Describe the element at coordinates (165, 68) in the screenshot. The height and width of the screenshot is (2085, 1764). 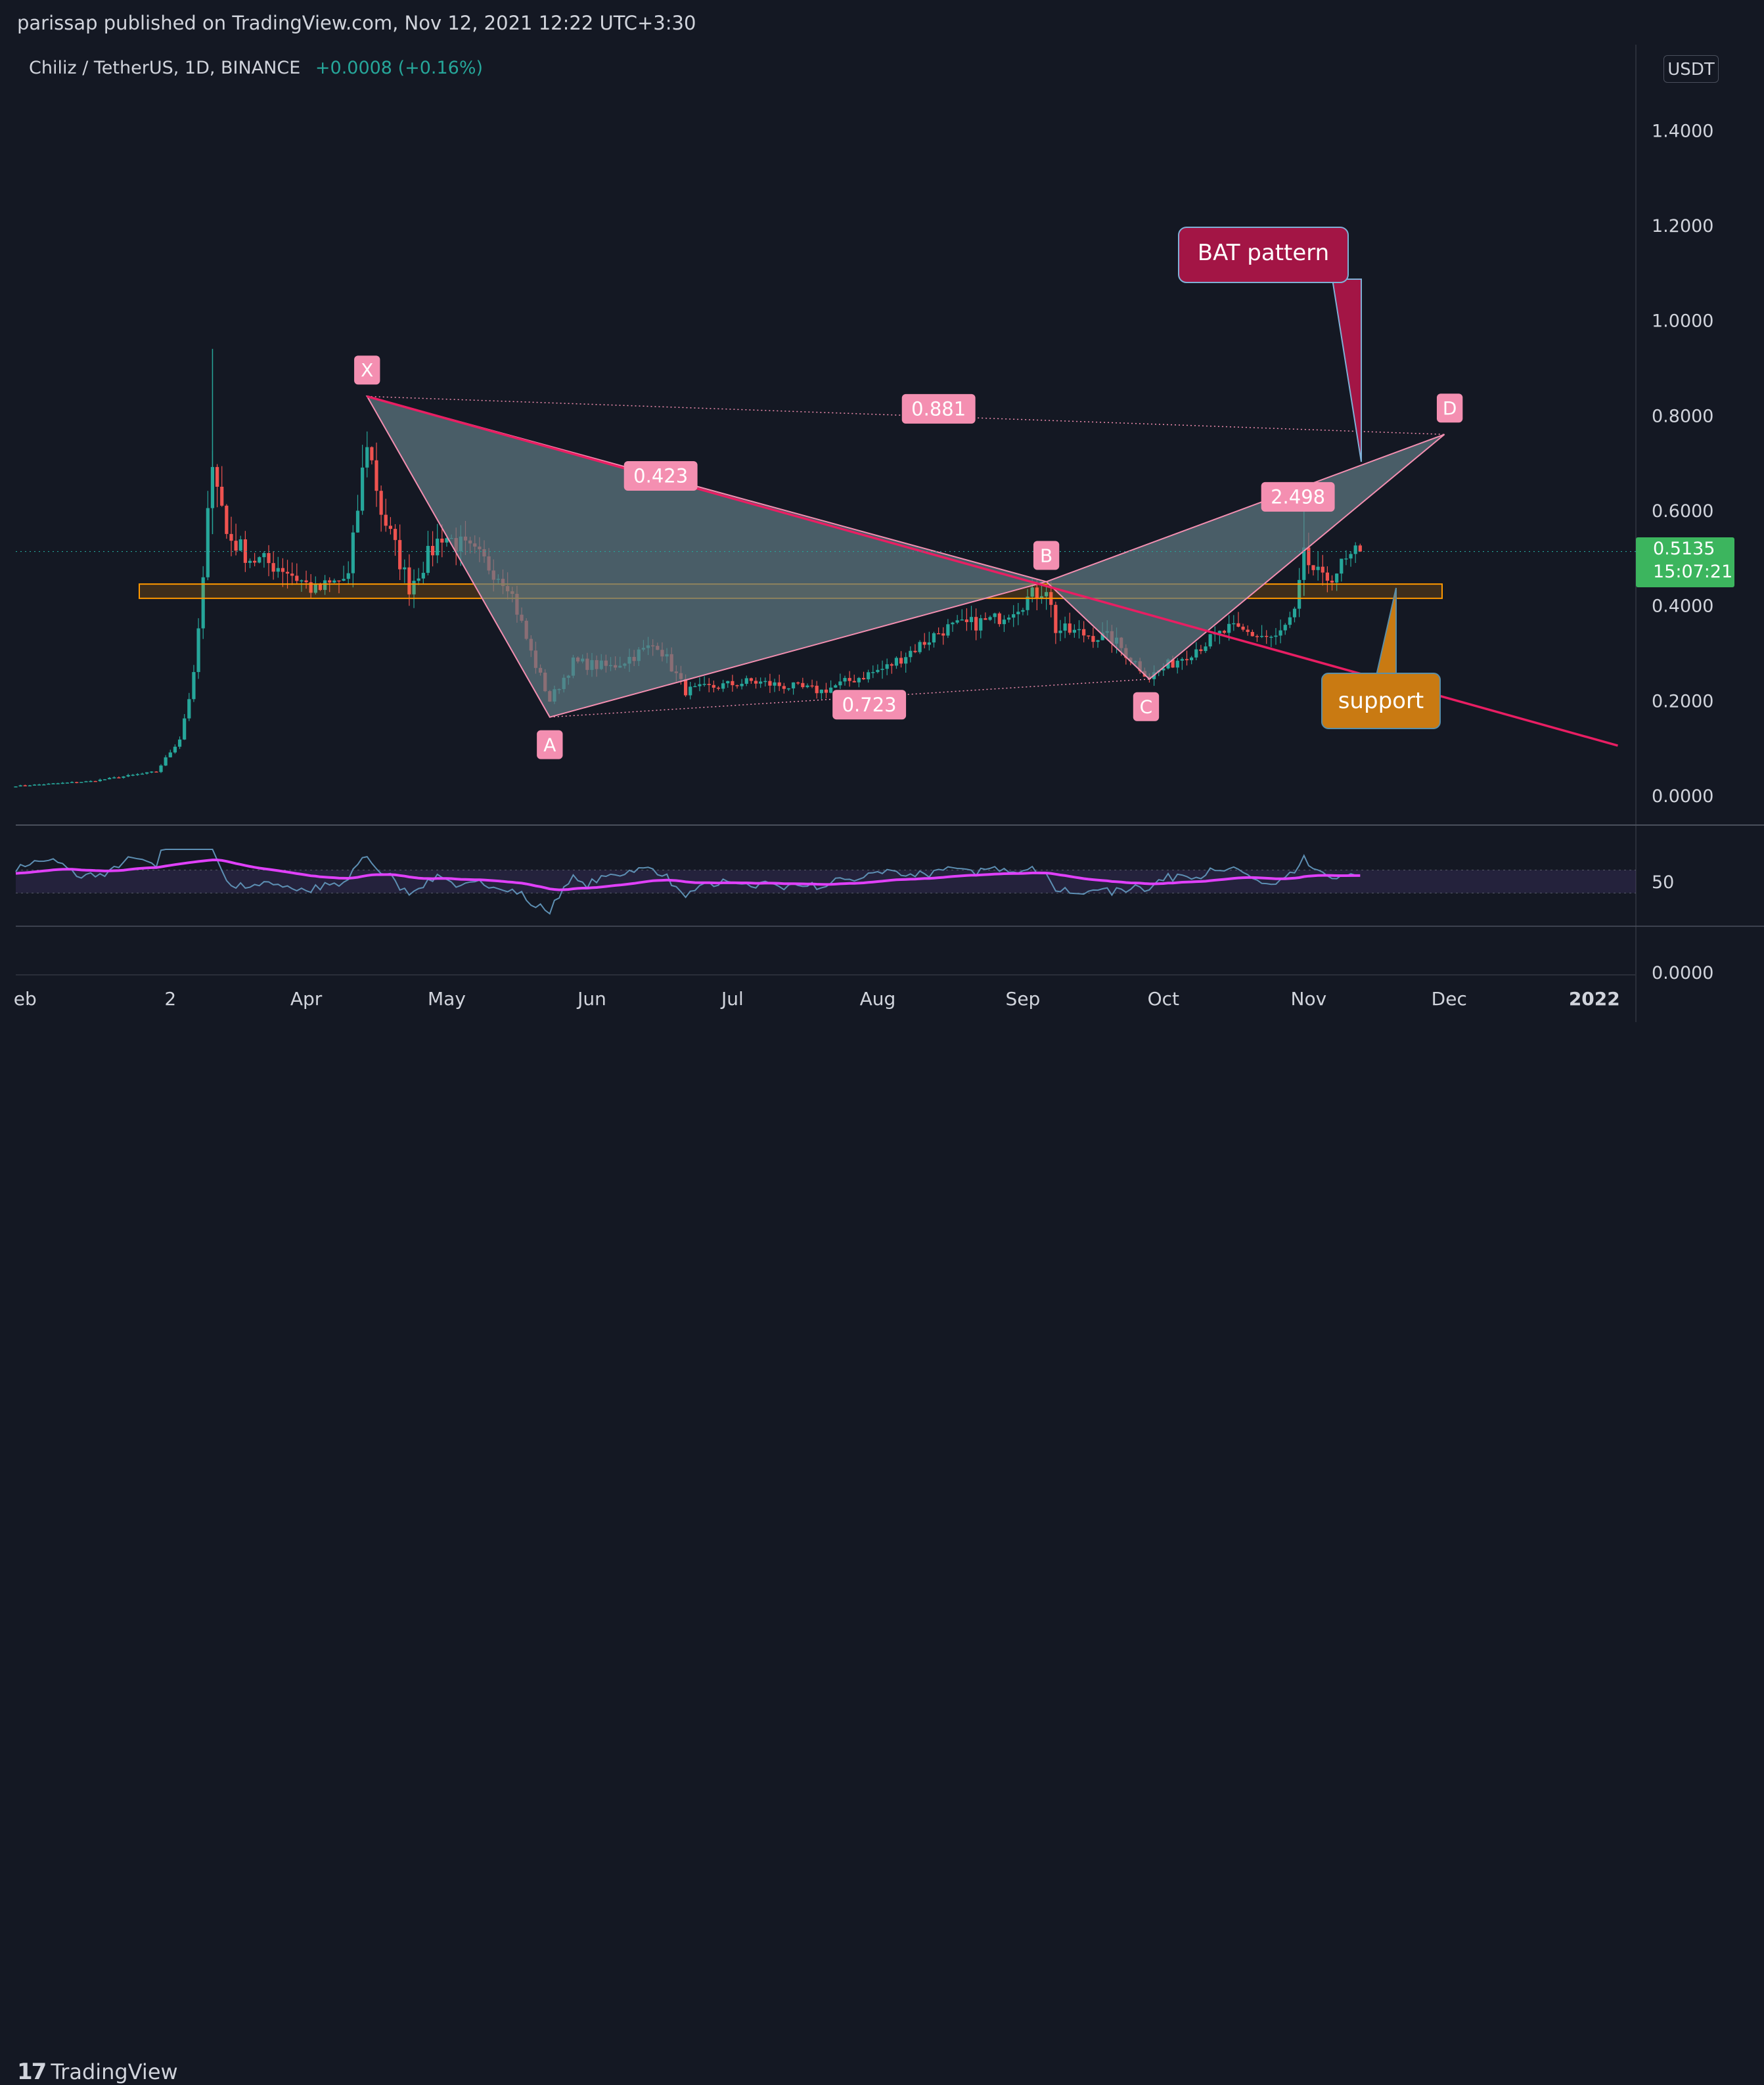
I see `symbol-title: Chiliz / TetherUS, 1D, BINANCE` at that location.